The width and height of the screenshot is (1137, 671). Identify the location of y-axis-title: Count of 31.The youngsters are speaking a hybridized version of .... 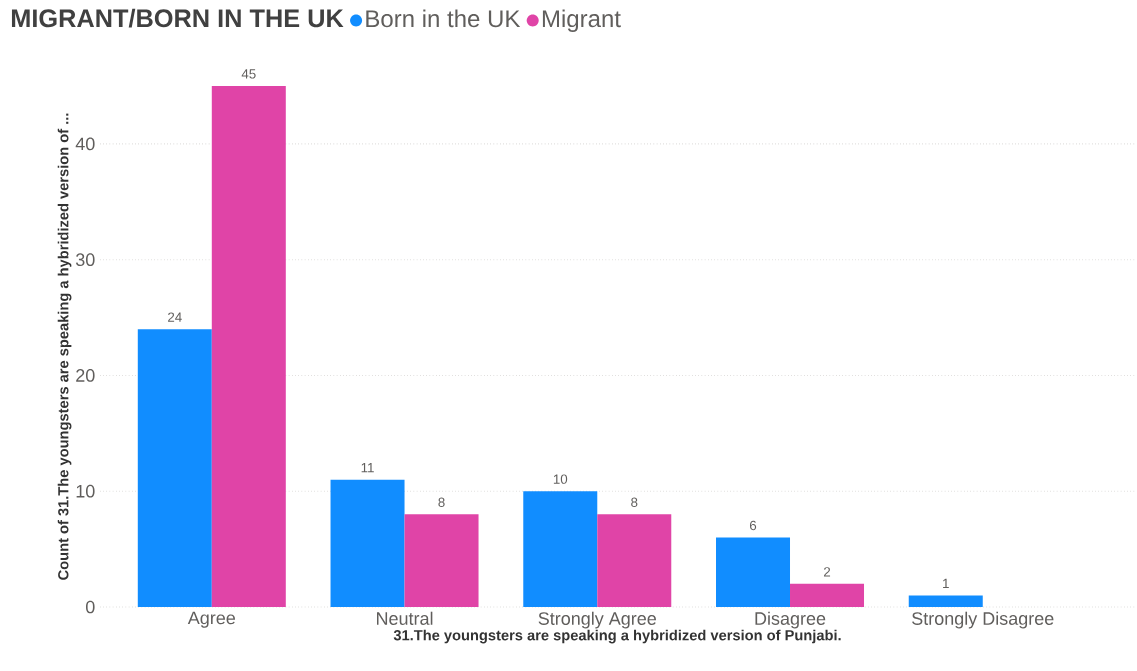
(64, 346).